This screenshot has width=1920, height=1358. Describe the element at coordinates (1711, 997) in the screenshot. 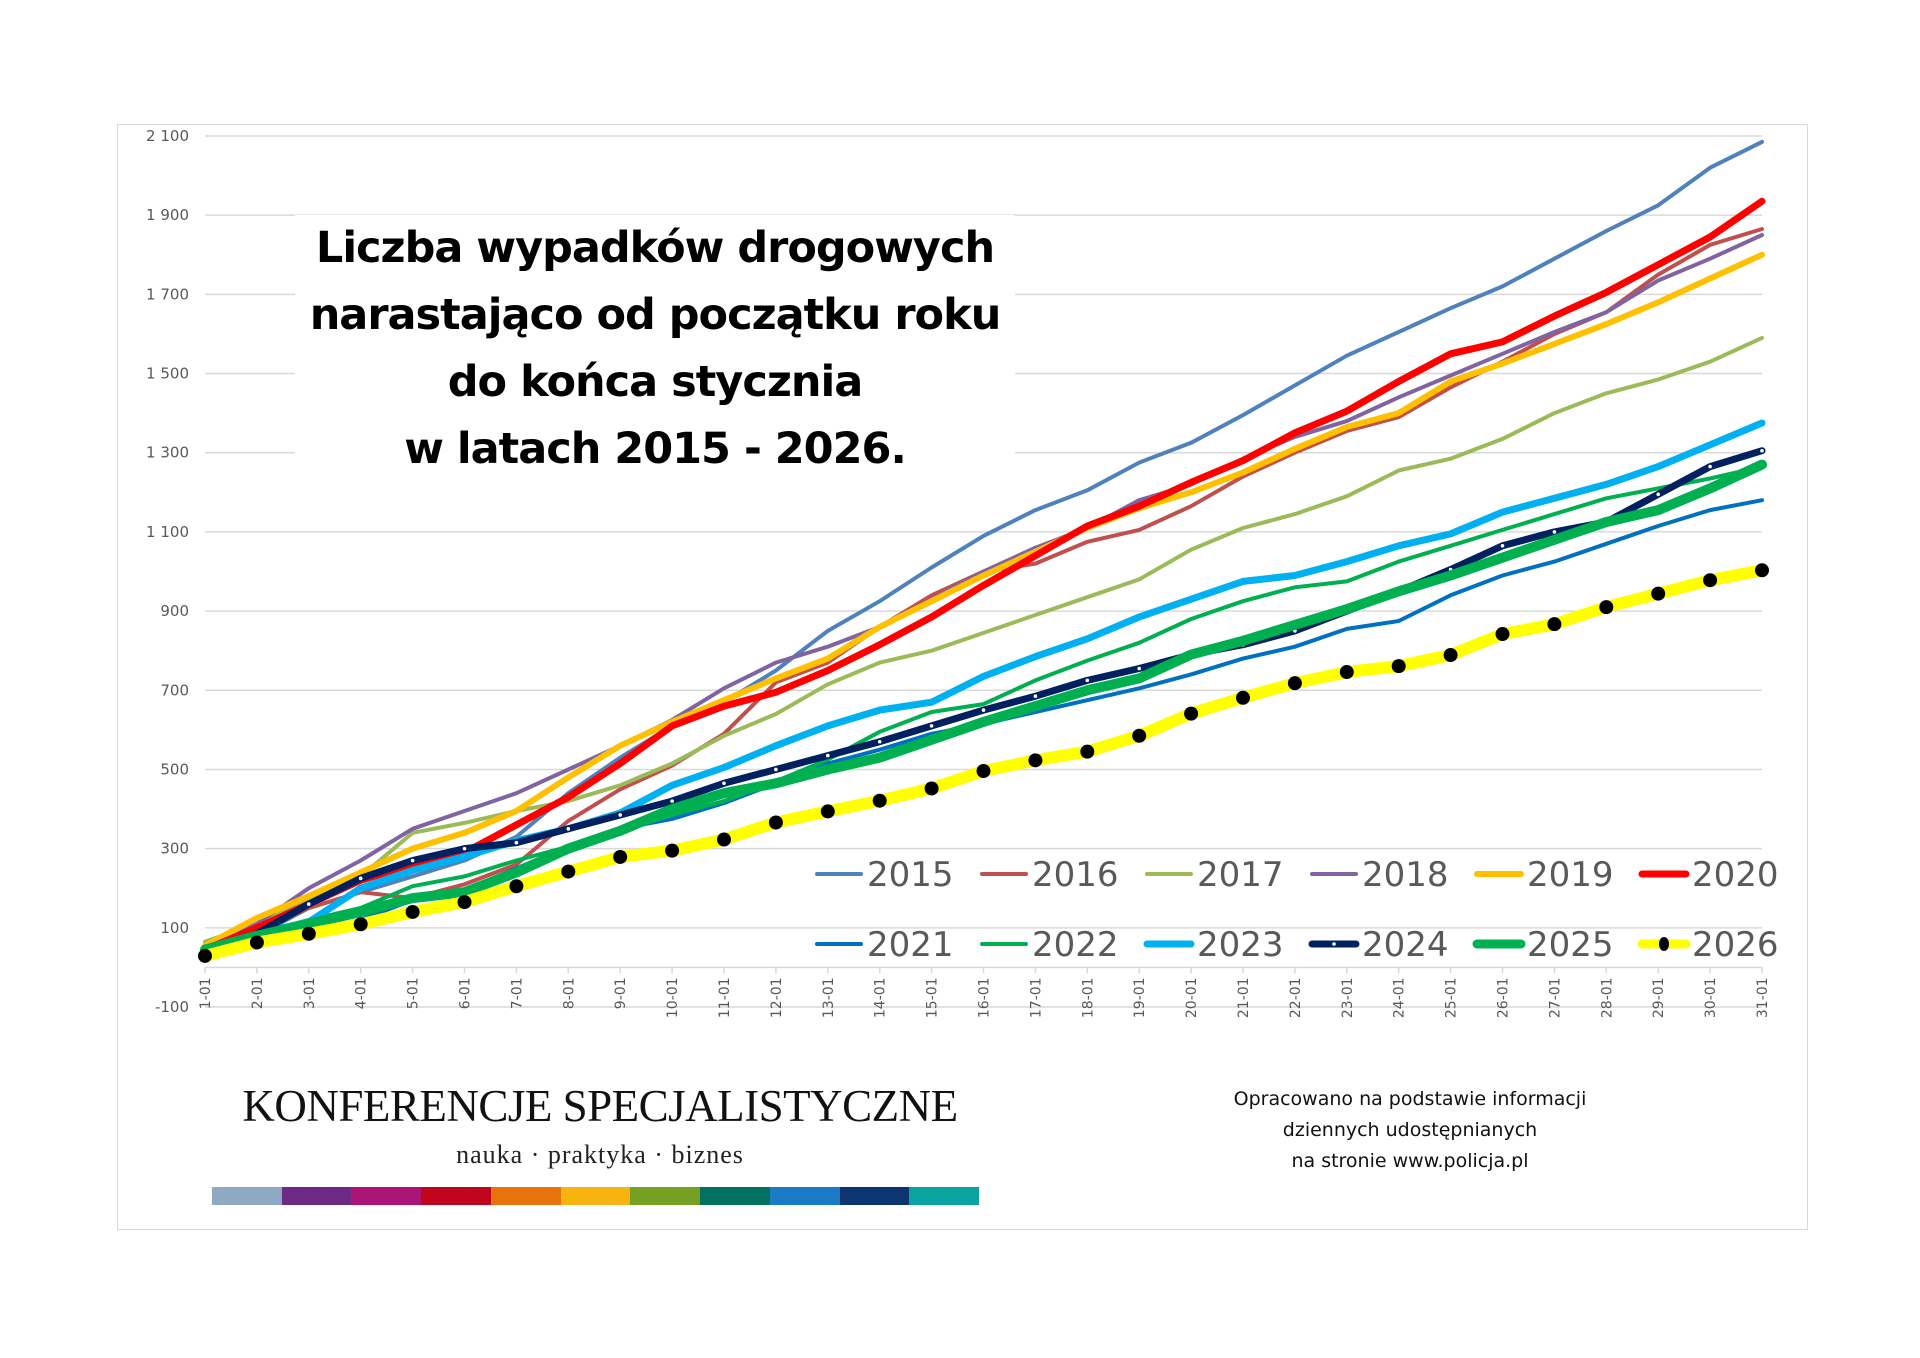

I see `x-tick-label: 30-01` at that location.